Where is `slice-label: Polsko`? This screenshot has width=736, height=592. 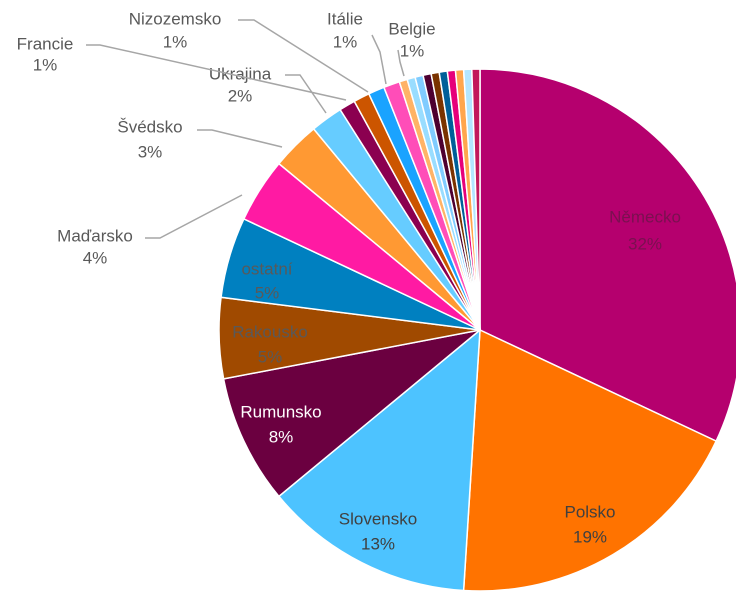
slice-label: Polsko is located at coordinates (589, 511).